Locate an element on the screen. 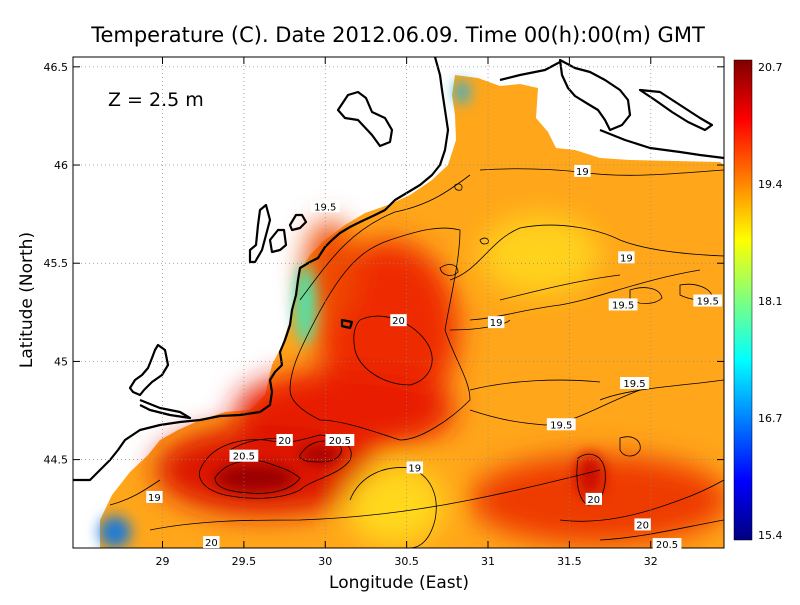 The width and height of the screenshot is (800, 605). colorbar-tick-label: 18.1 is located at coordinates (770, 301).